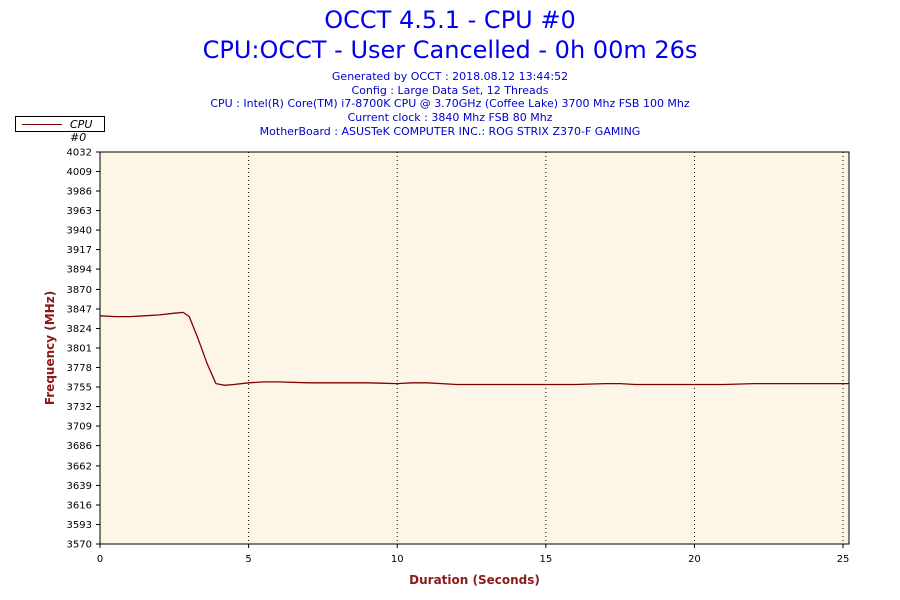 This screenshot has height=600, width=900. Describe the element at coordinates (79, 290) in the screenshot. I see `y-tick-label: 3870` at that location.